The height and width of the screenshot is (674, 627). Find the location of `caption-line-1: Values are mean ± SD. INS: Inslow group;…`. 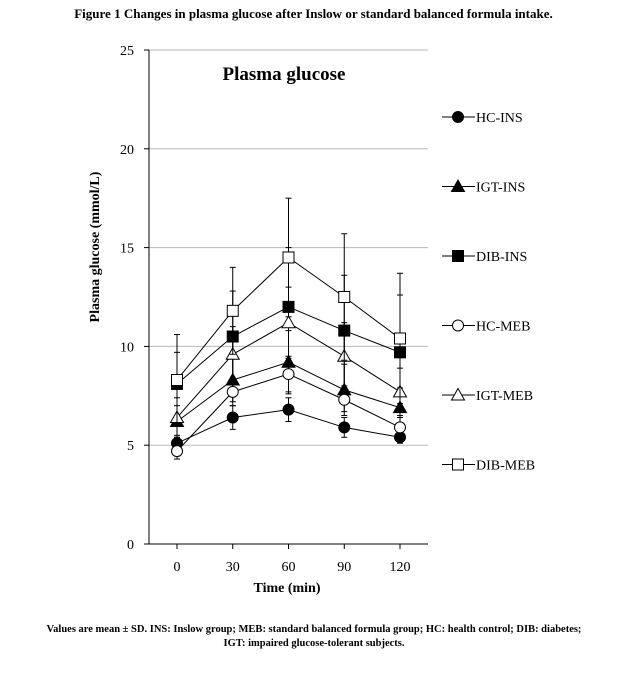

caption-line-1: Values are mean ± SD. INS: Inslow group;… is located at coordinates (314, 629).